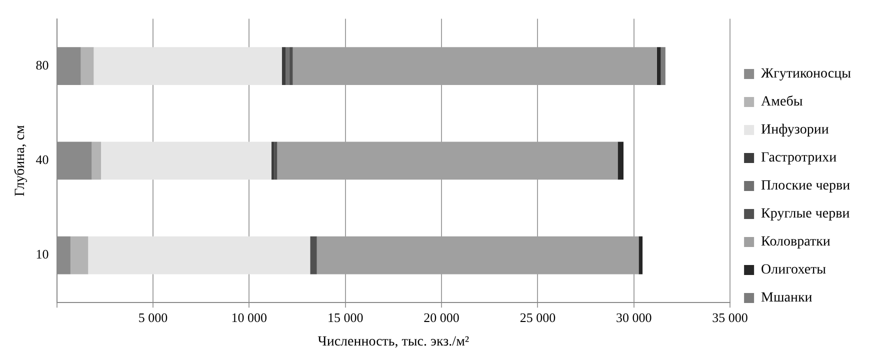  I want to click on legend-label: Амебы, so click(782, 102).